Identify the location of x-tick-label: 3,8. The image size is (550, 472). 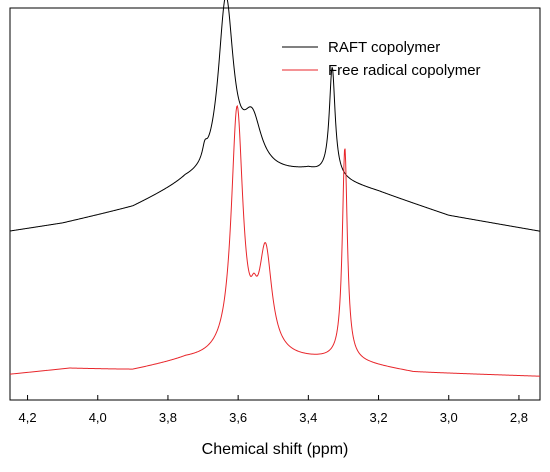
(168, 417).